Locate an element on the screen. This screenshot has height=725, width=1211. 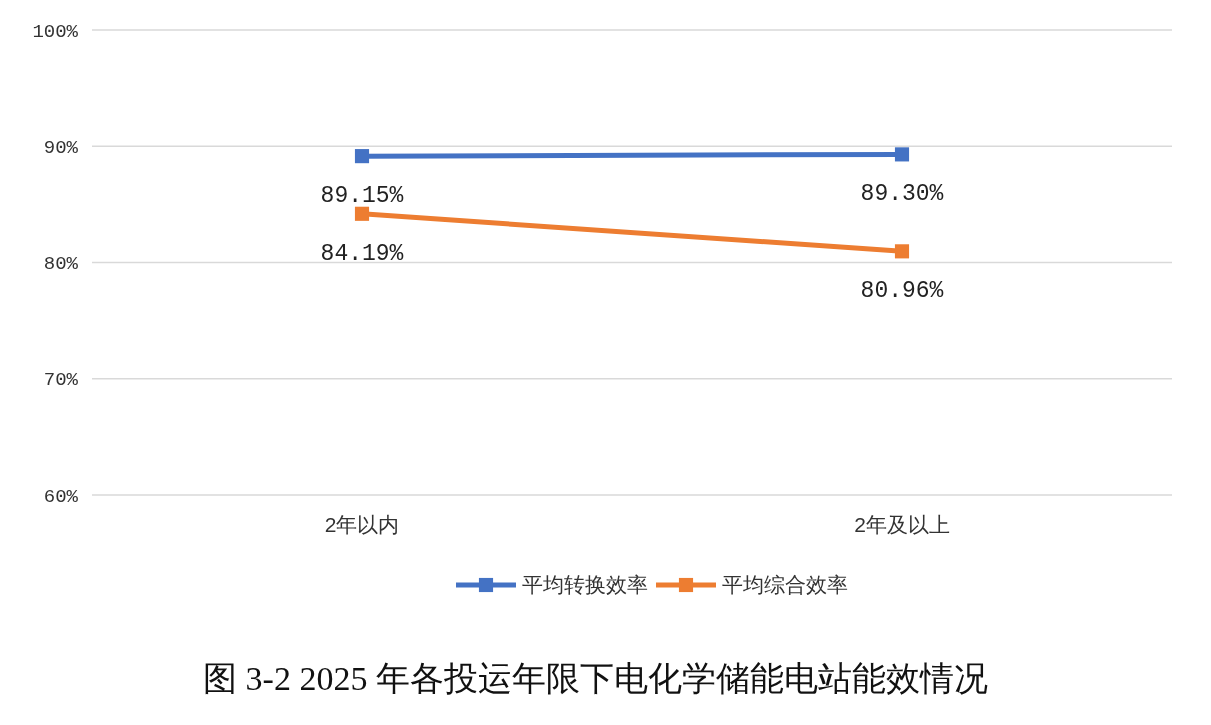
y-tick-label: 80% is located at coordinates (61, 264).